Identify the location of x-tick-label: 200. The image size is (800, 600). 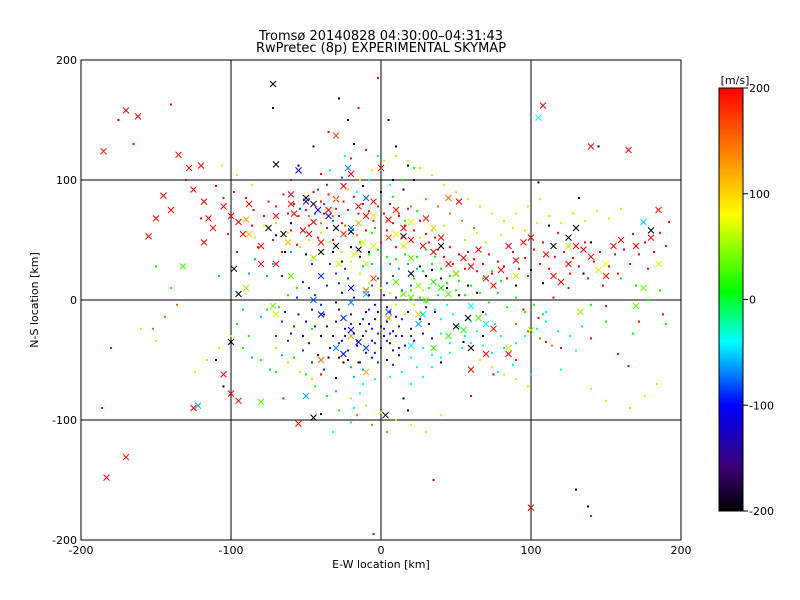
(681, 550).